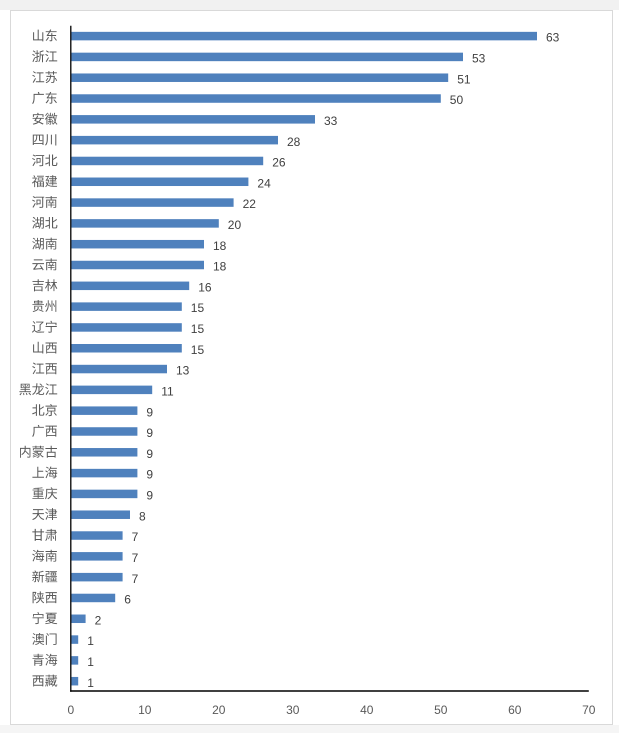 Image resolution: width=619 pixels, height=733 pixels. What do you see at coordinates (553, 38) in the screenshot?
I see `svg-text: 63` at bounding box center [553, 38].